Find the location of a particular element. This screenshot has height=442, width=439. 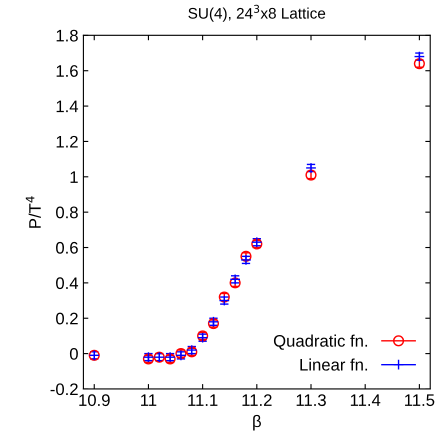

x-tick-label: 11.1 is located at coordinates (203, 400).